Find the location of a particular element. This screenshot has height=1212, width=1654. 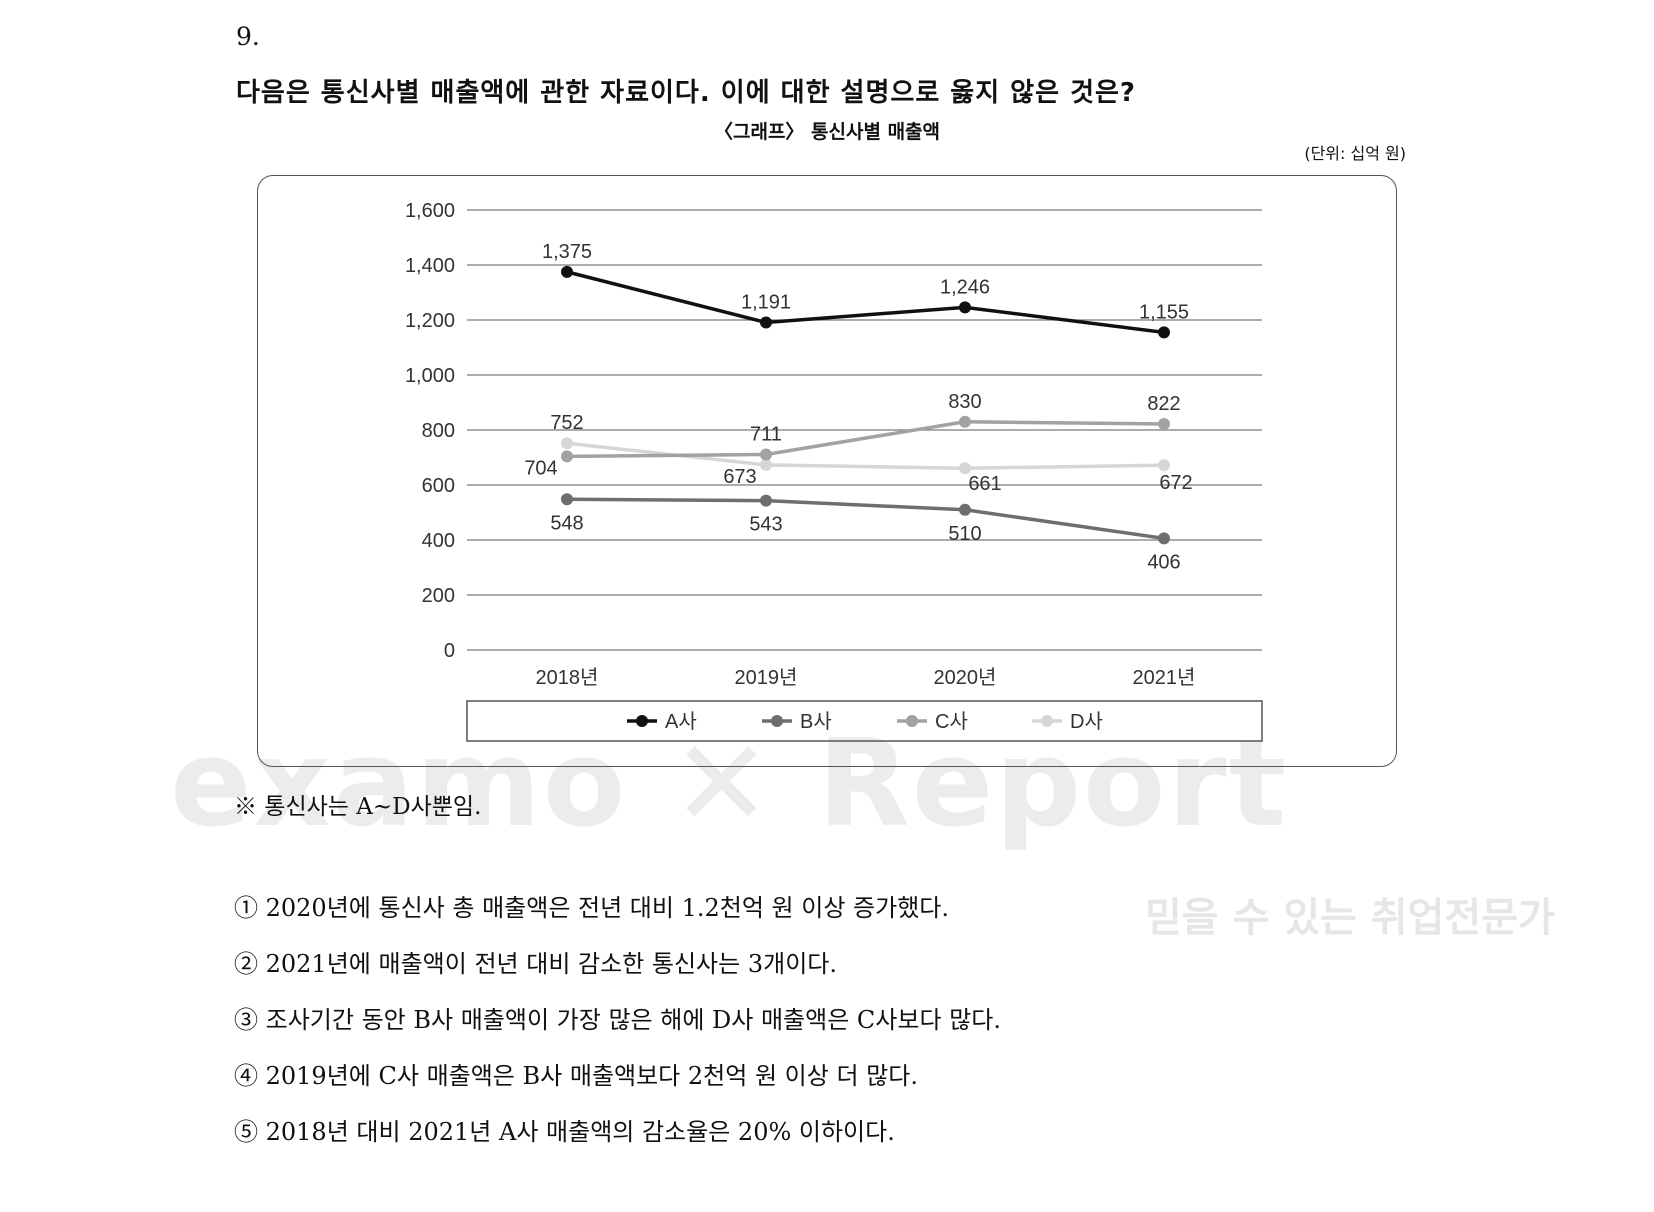

data-label: 1,155 is located at coordinates (1164, 312).